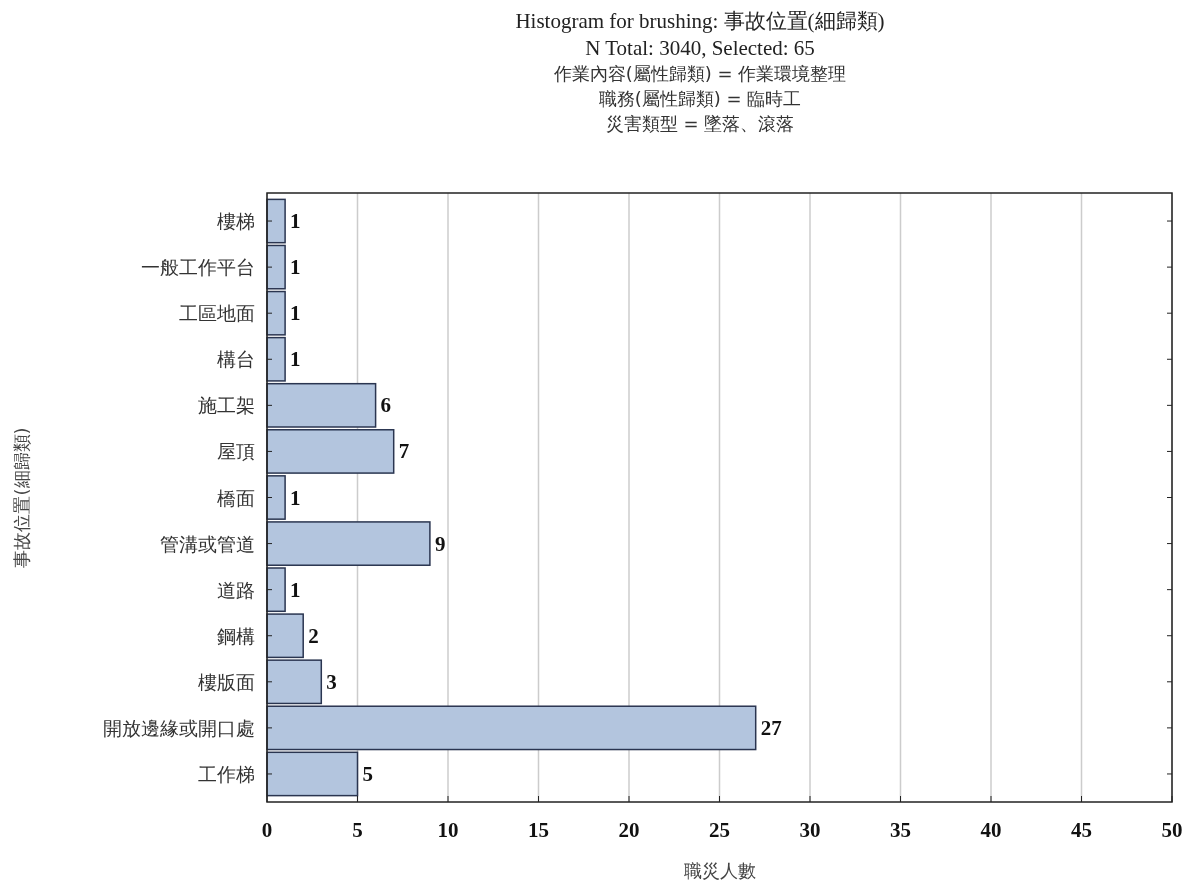  Describe the element at coordinates (236, 451) in the screenshot. I see `y-tick-label: 屋頂` at that location.